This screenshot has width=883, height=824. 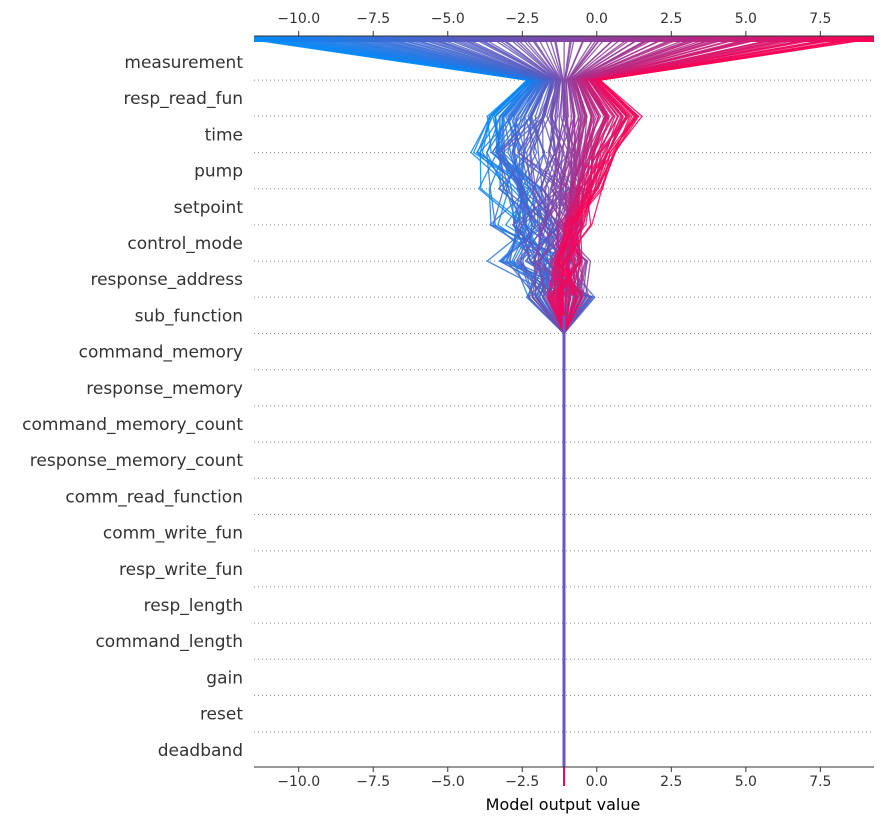 What do you see at coordinates (448, 782) in the screenshot?
I see `x-tick-label-bottom: −5.0` at bounding box center [448, 782].